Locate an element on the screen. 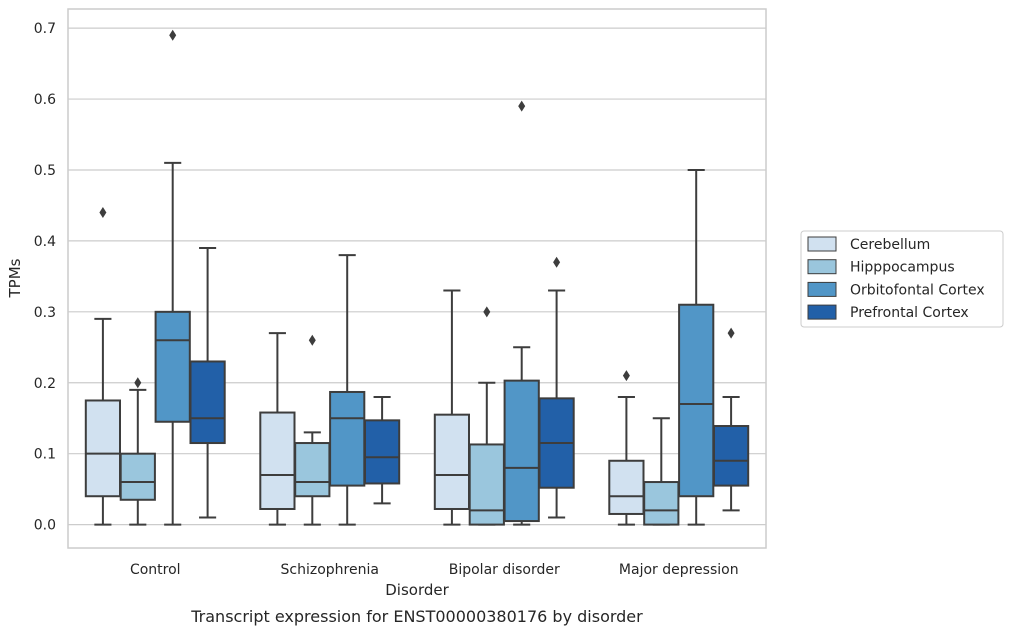 The height and width of the screenshot is (634, 1014). legend-label: Prefrontal Cortex is located at coordinates (909, 313).